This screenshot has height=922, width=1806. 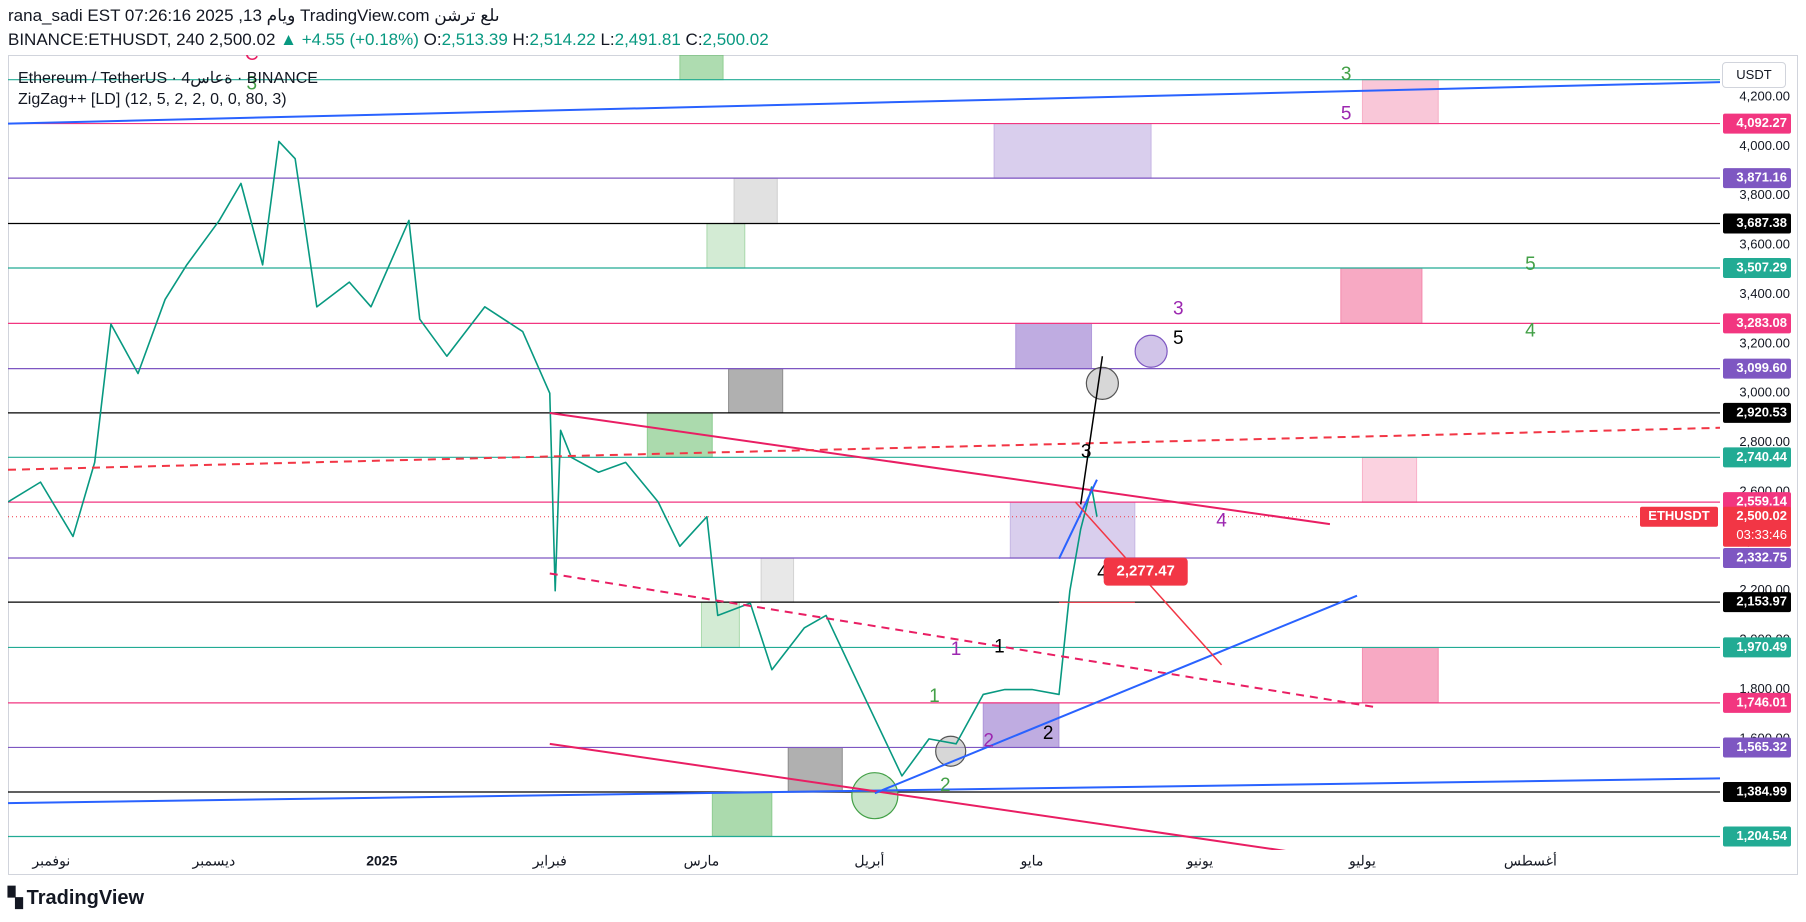 What do you see at coordinates (1761, 746) in the screenshot?
I see `level-tag-label-14: 1,565.32` at bounding box center [1761, 746].